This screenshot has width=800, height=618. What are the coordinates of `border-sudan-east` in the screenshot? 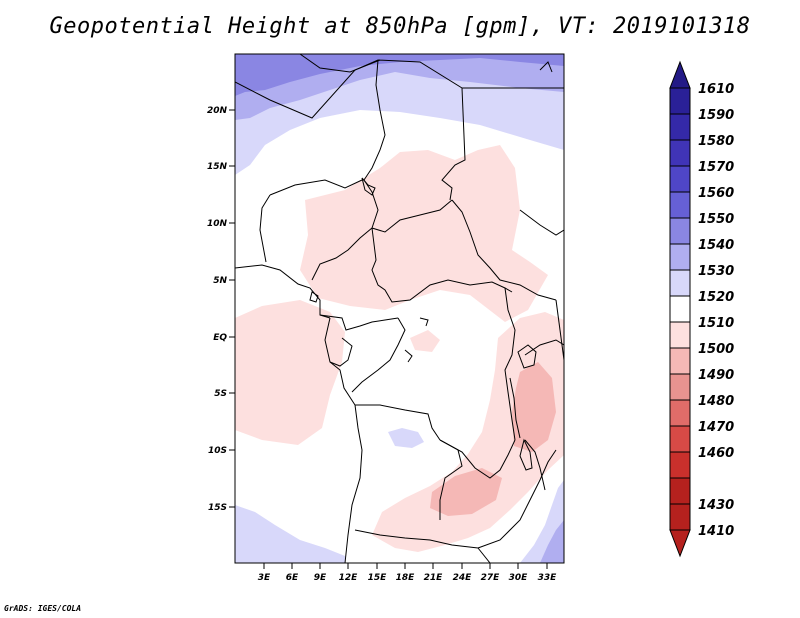 It's located at (541, 222).